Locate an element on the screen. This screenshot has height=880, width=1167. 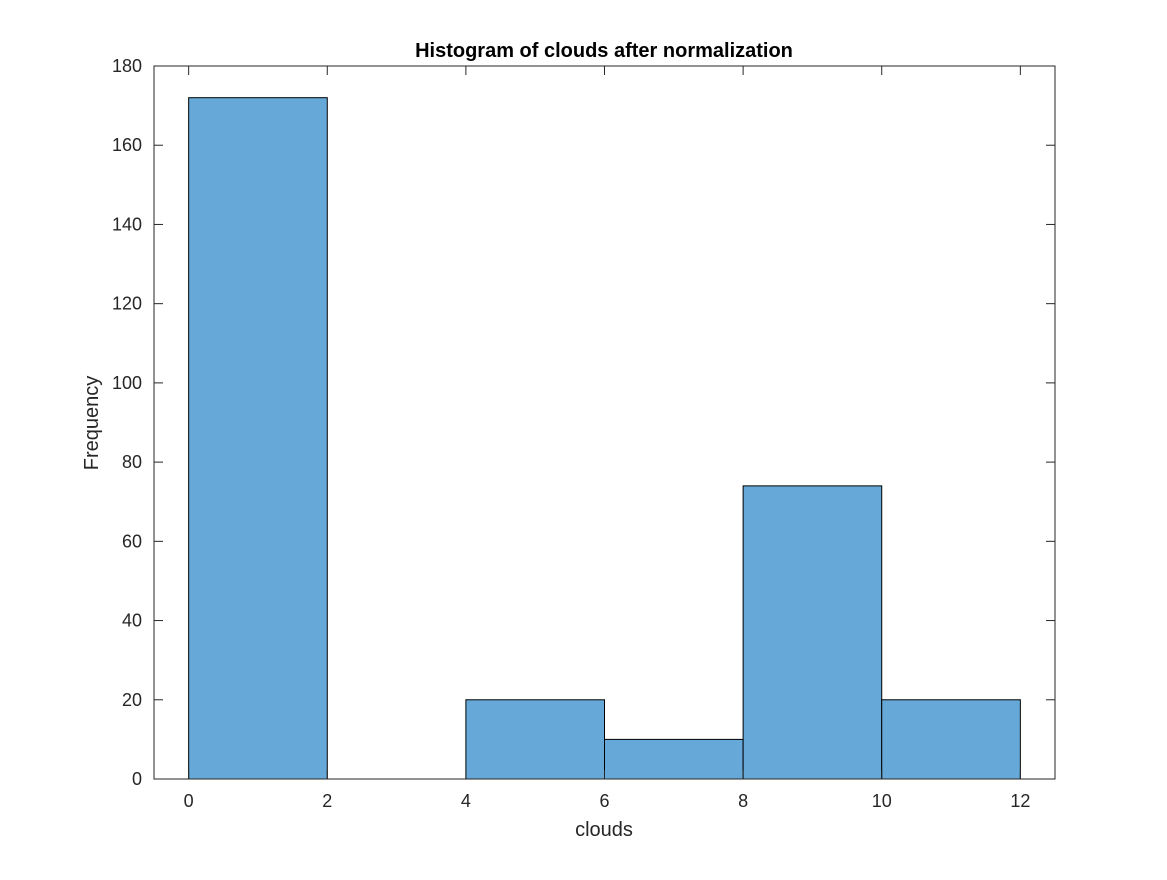
y-tick-label: 180 is located at coordinates (127, 66).